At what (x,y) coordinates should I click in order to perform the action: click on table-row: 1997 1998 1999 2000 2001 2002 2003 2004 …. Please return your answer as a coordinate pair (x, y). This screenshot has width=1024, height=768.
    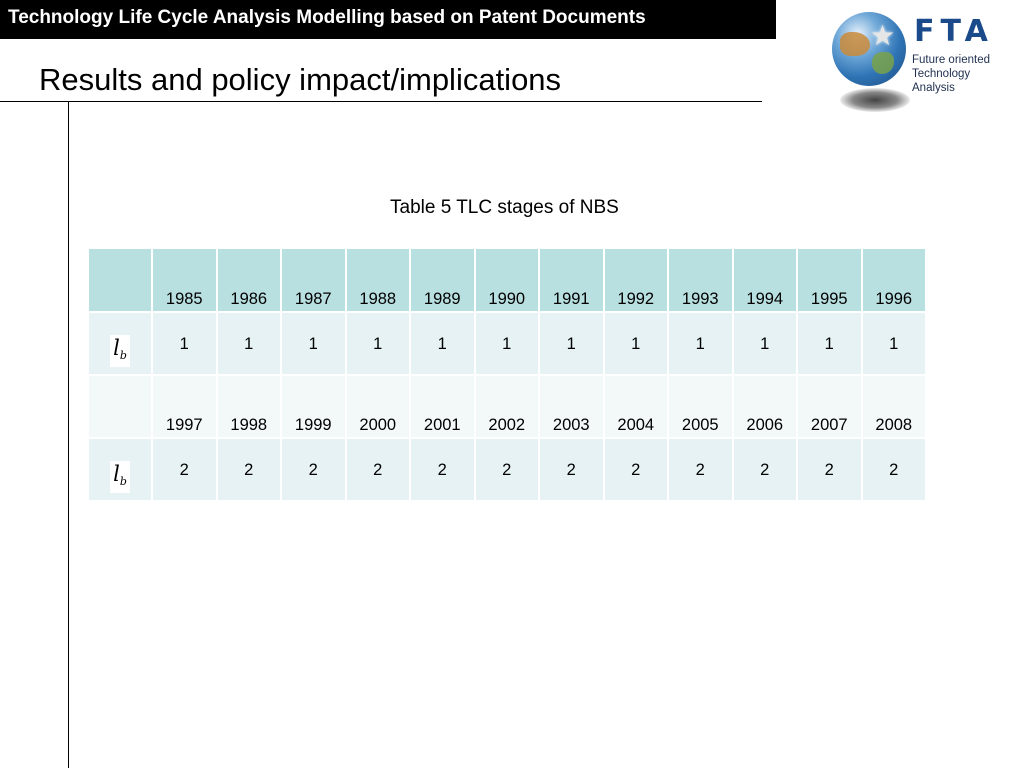
    Looking at the image, I should click on (507, 406).